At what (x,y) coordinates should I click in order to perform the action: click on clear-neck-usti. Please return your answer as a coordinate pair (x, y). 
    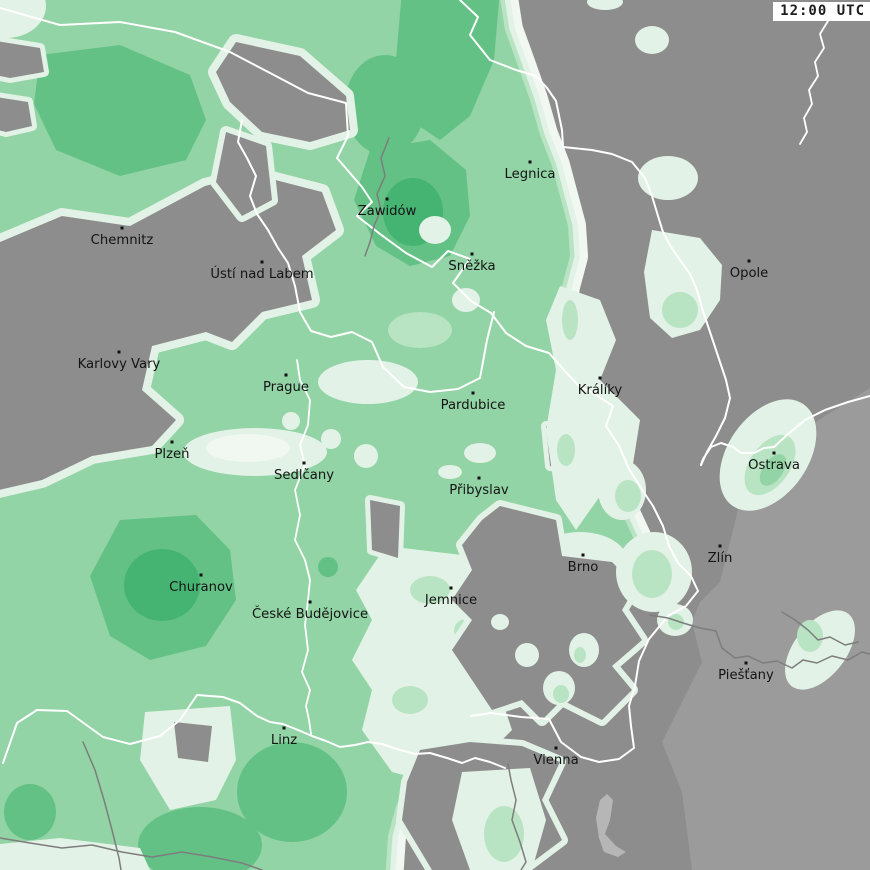
    Looking at the image, I should click on (244, 174).